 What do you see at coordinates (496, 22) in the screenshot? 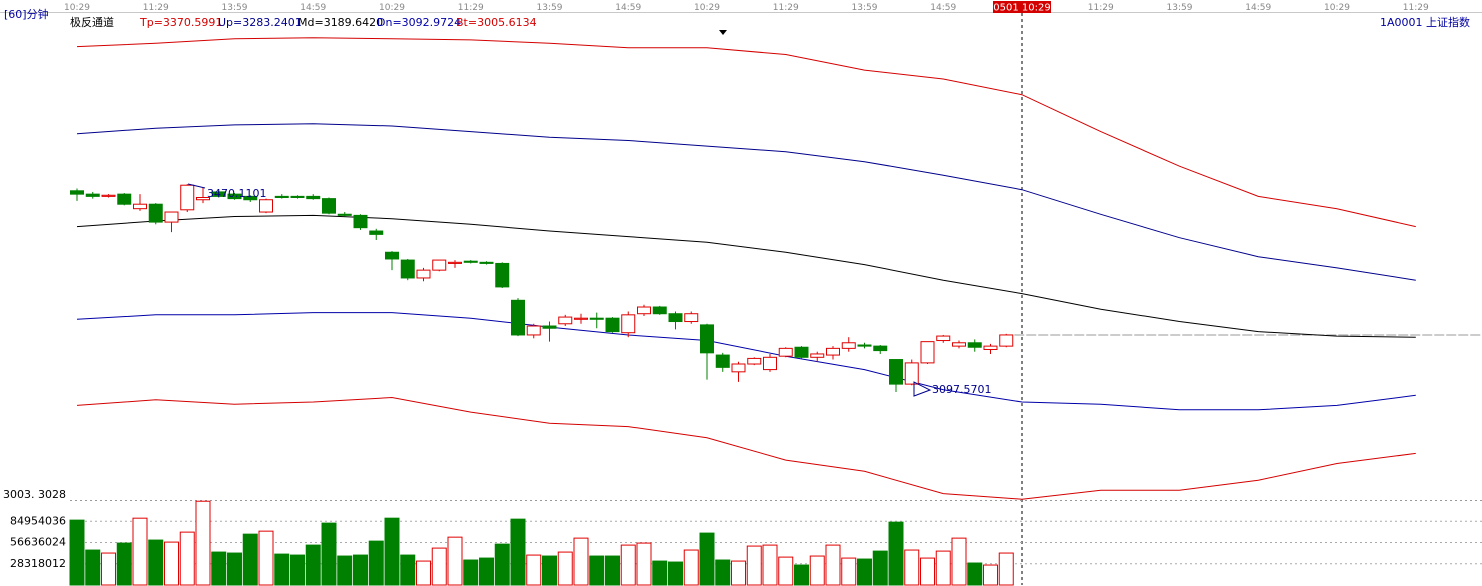
I see `legend-entry: Bt=3005.6134` at bounding box center [496, 22].